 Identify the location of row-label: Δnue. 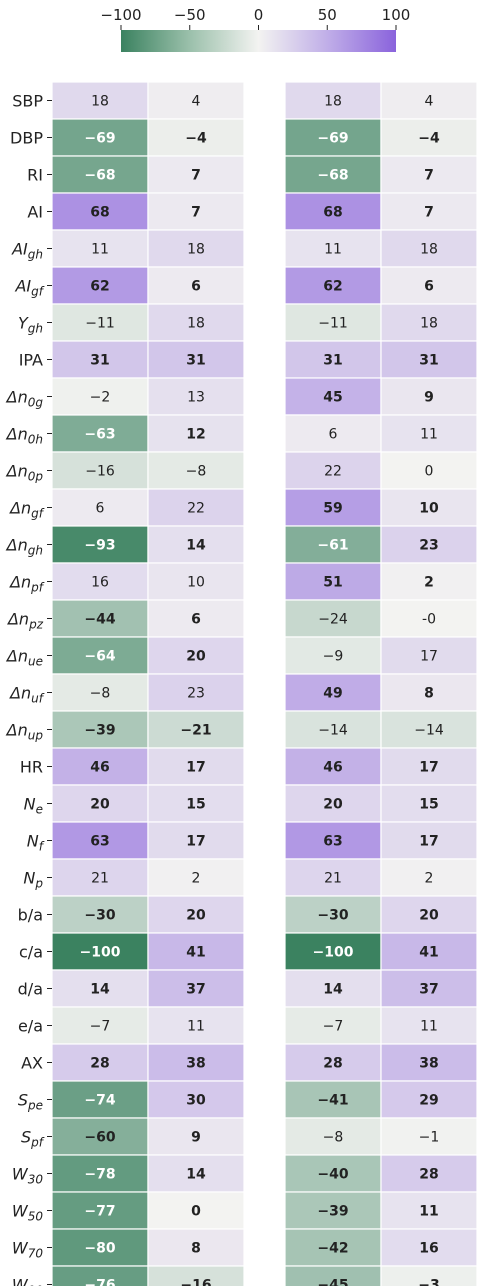
(24, 658).